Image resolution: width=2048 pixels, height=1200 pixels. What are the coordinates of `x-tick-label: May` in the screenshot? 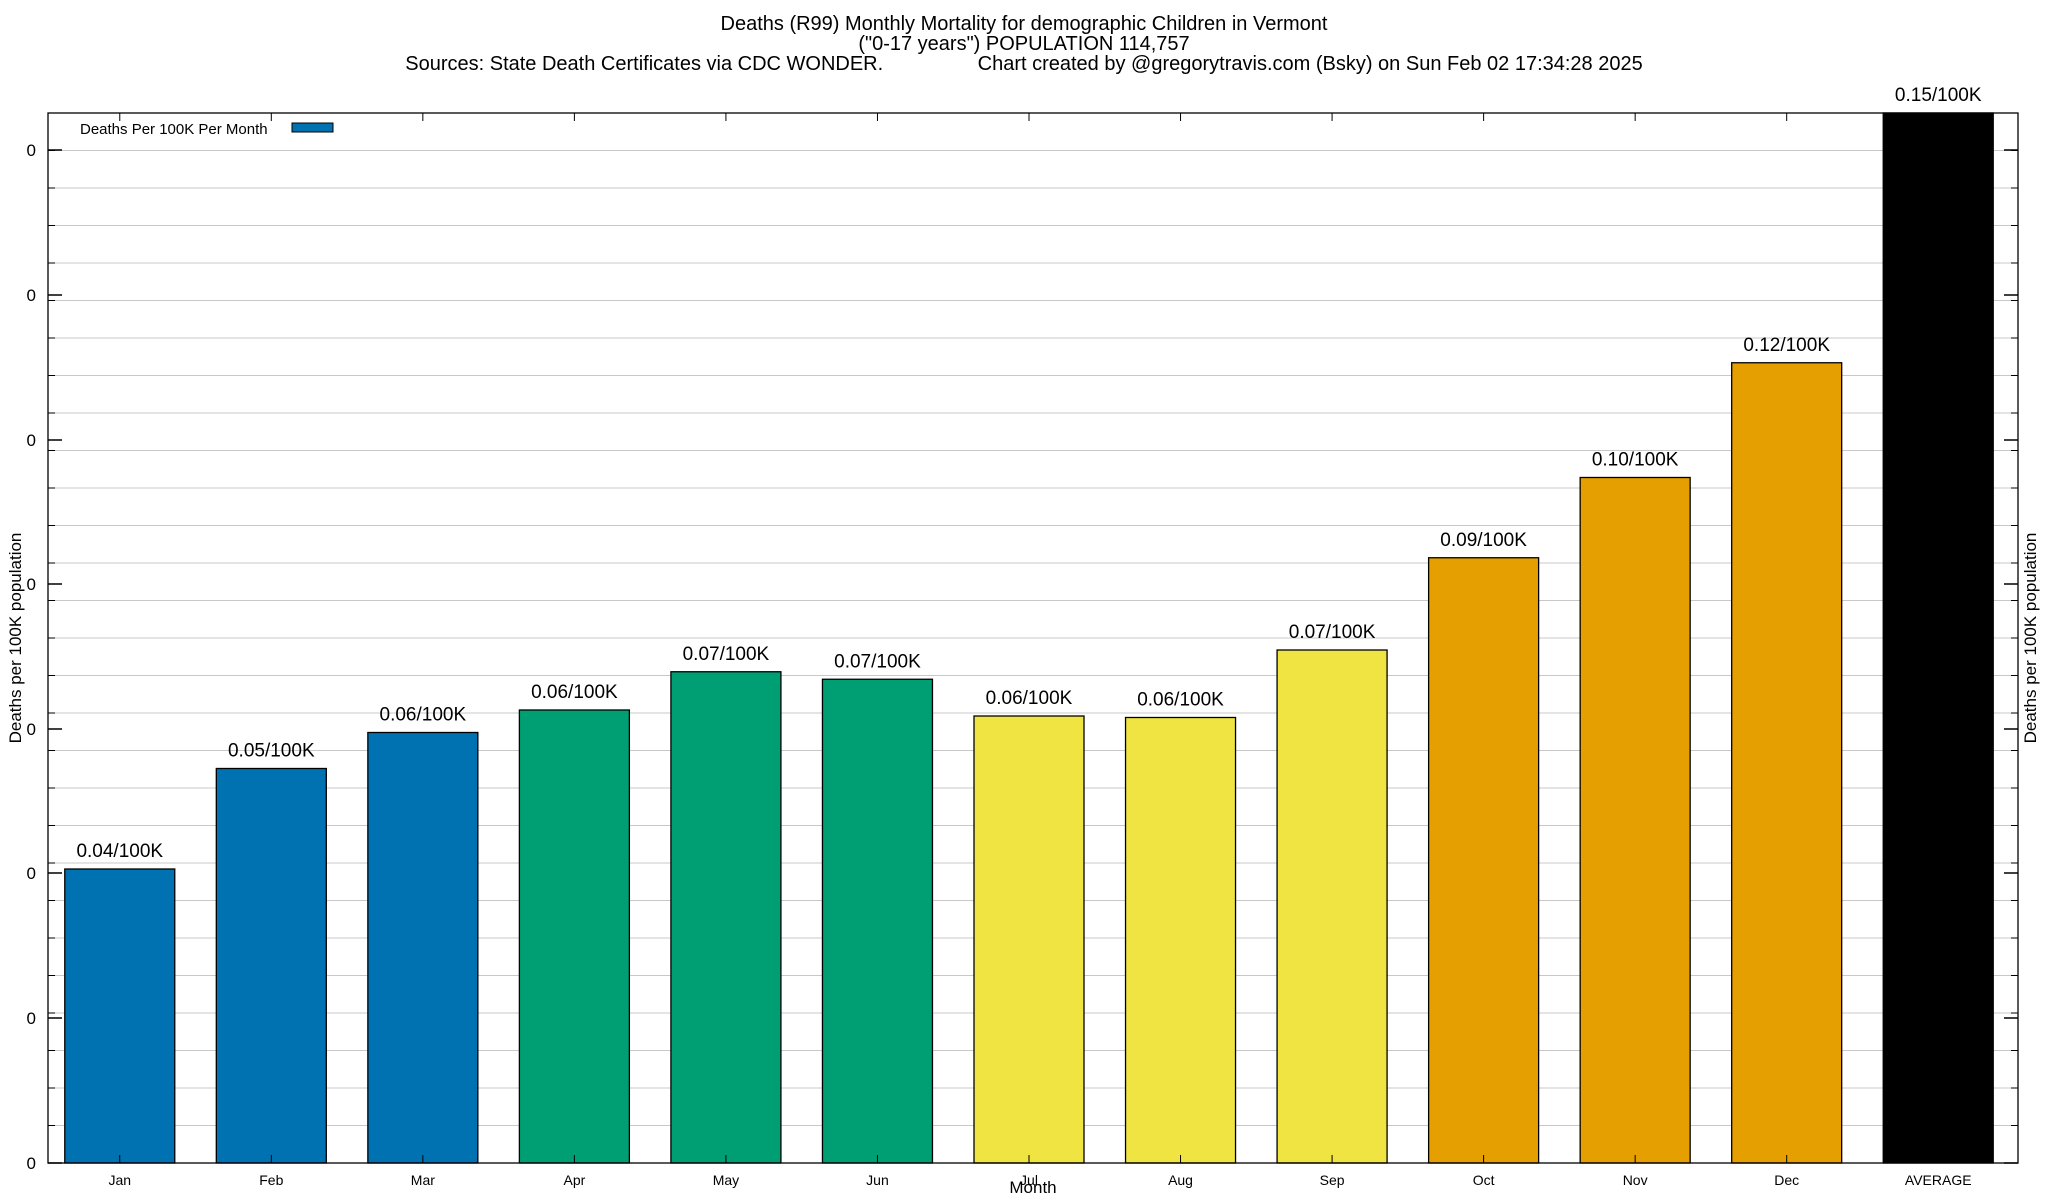 It's located at (726, 1180).